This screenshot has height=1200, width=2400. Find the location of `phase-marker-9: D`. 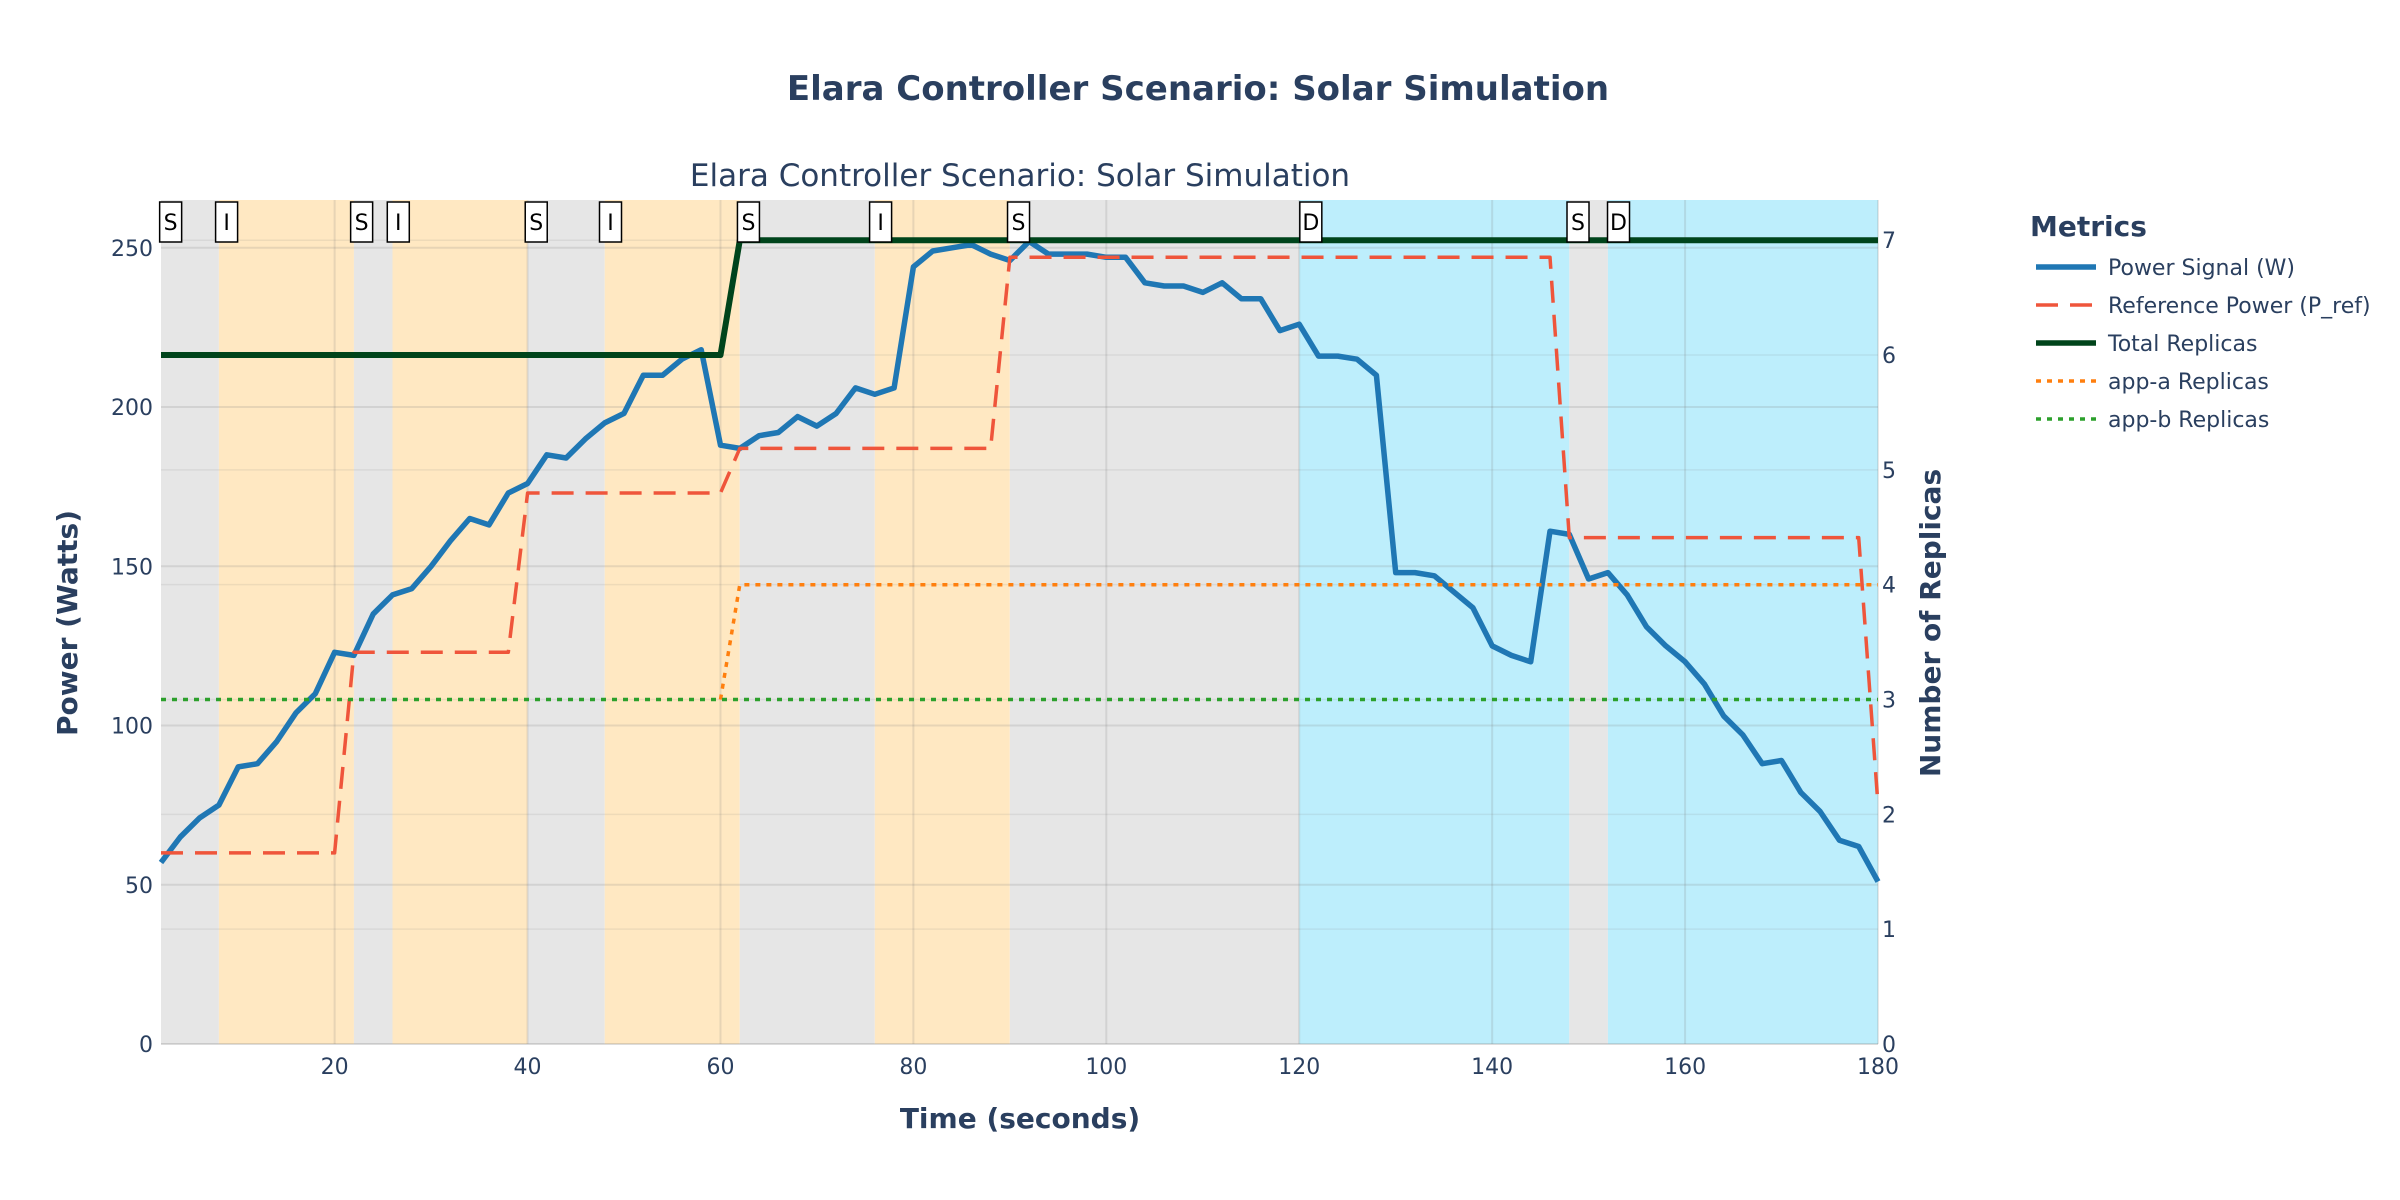

phase-marker-9: D is located at coordinates (1311, 222).